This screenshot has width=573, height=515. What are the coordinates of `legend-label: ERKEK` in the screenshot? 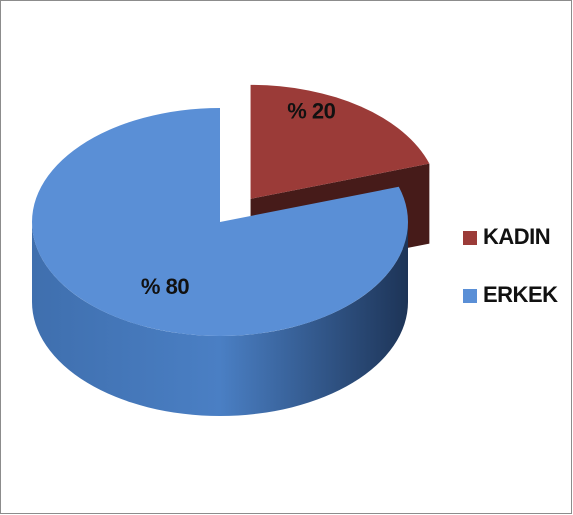 It's located at (520, 294).